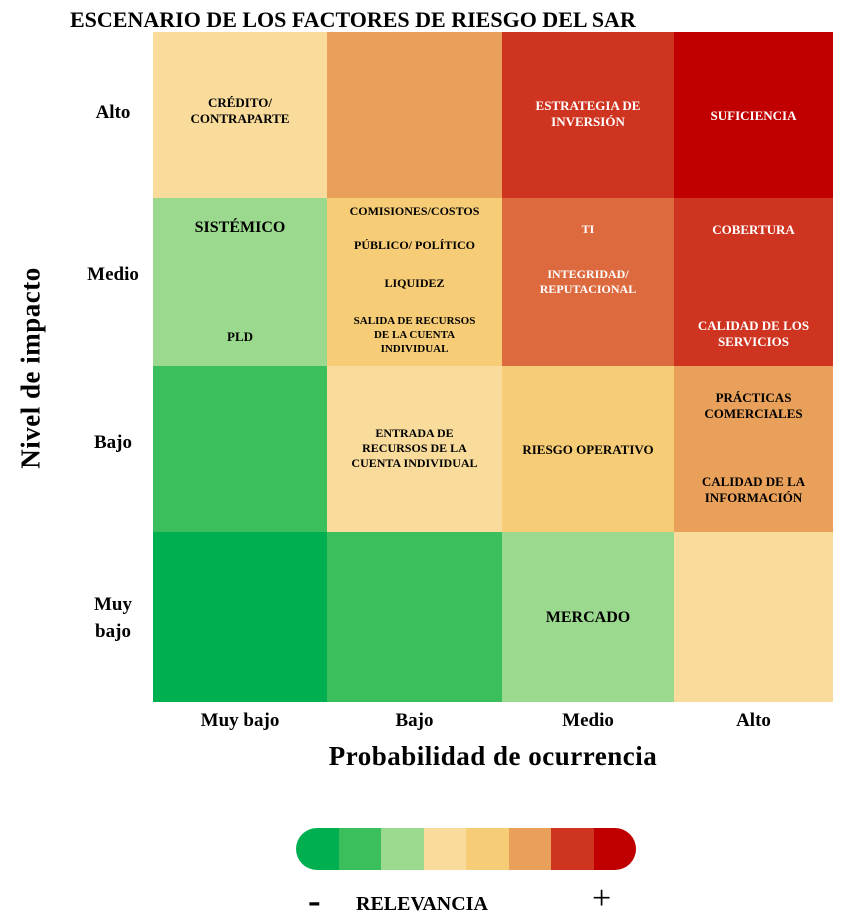 The height and width of the screenshot is (922, 843). What do you see at coordinates (753, 282) in the screenshot?
I see `matrix-cell: COBERTURA CALIDAD DE LOS SERVICIOS` at bounding box center [753, 282].